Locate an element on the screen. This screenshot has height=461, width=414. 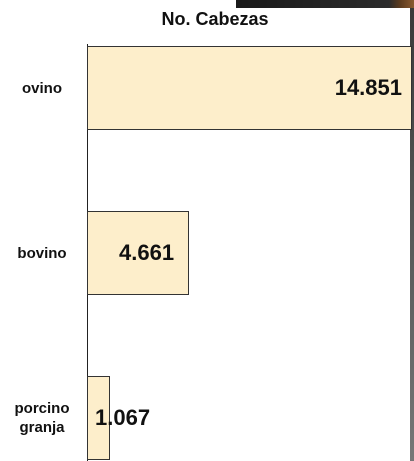
value-label: 4.661 is located at coordinates (147, 252).